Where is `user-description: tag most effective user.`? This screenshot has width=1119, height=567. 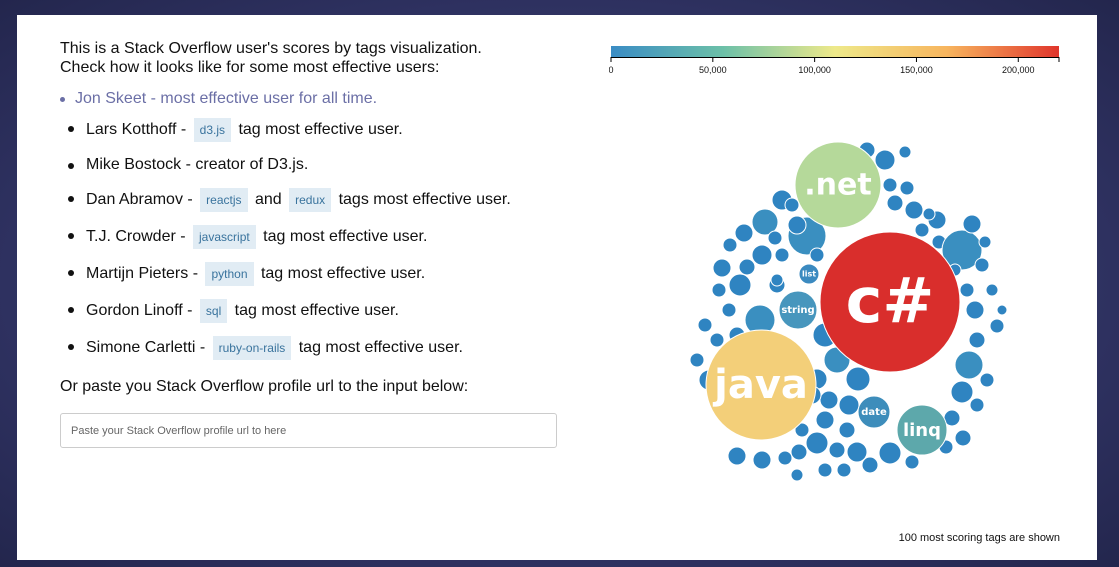 user-description: tag most effective user. is located at coordinates (318, 130).